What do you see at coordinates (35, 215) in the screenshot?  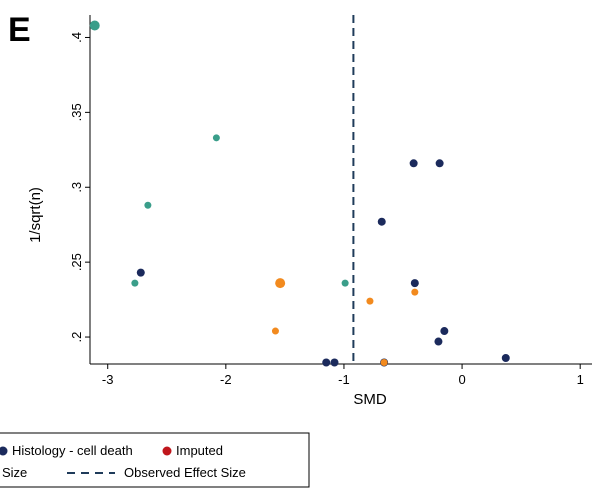 I see `y-axis-title: 1/sqrt(n)` at bounding box center [35, 215].